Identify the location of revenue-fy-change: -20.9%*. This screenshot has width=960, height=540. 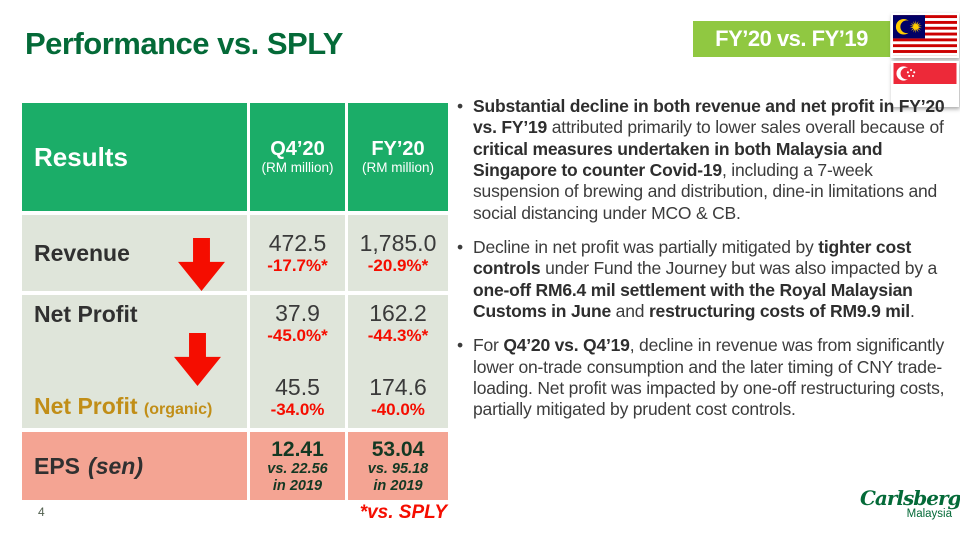
(398, 265).